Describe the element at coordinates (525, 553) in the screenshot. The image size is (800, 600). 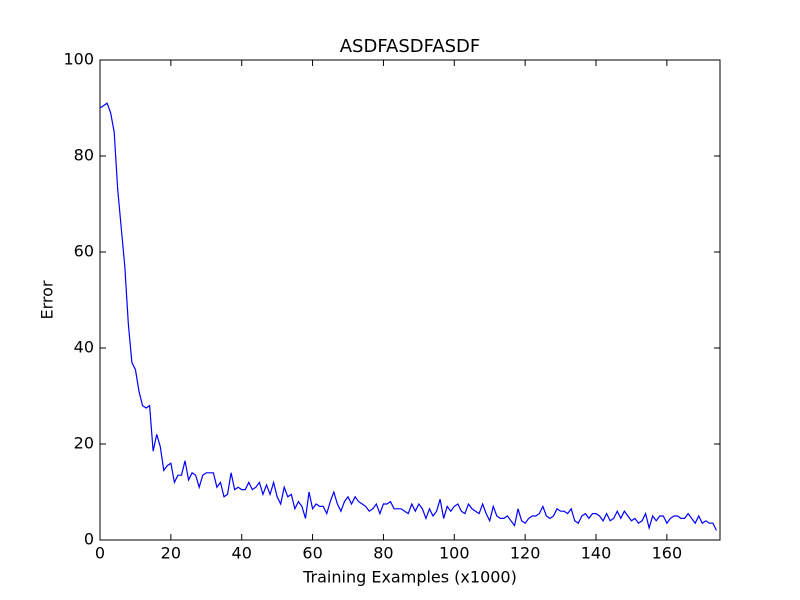
I see `x-tick-label: 120` at that location.